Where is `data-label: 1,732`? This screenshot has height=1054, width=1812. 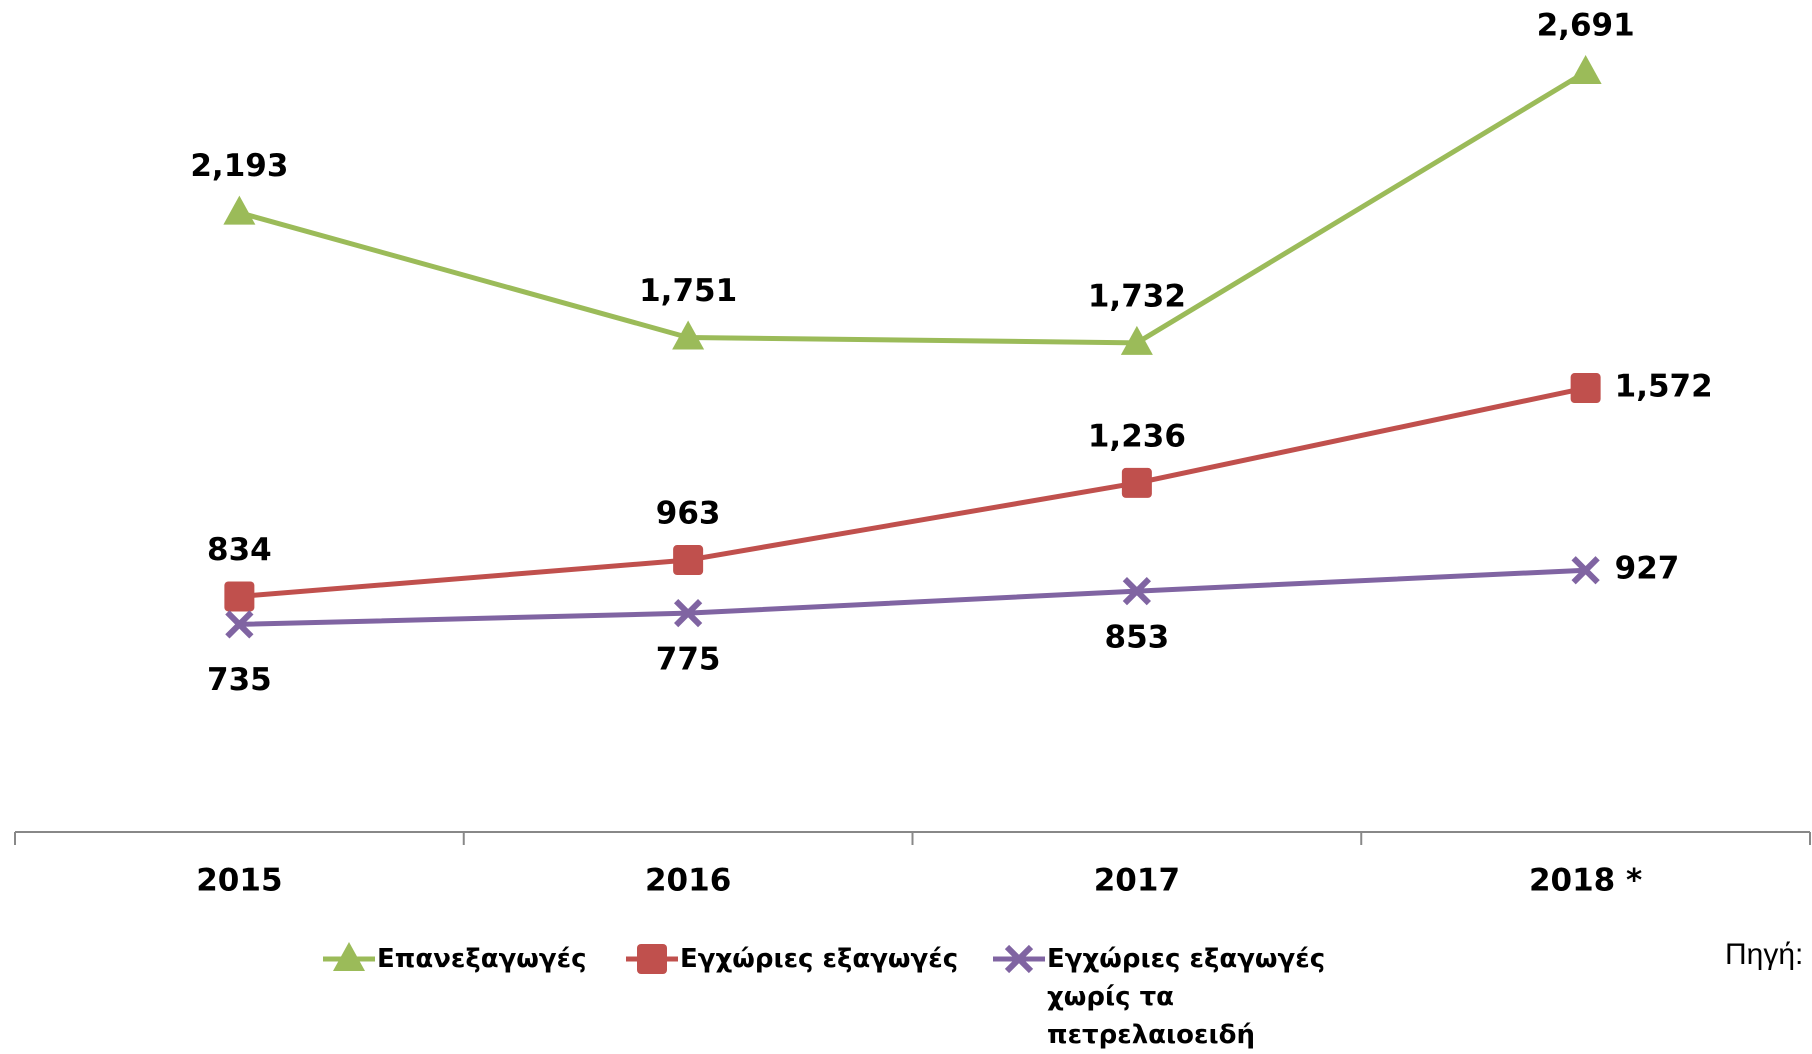 data-label: 1,732 is located at coordinates (1137, 296).